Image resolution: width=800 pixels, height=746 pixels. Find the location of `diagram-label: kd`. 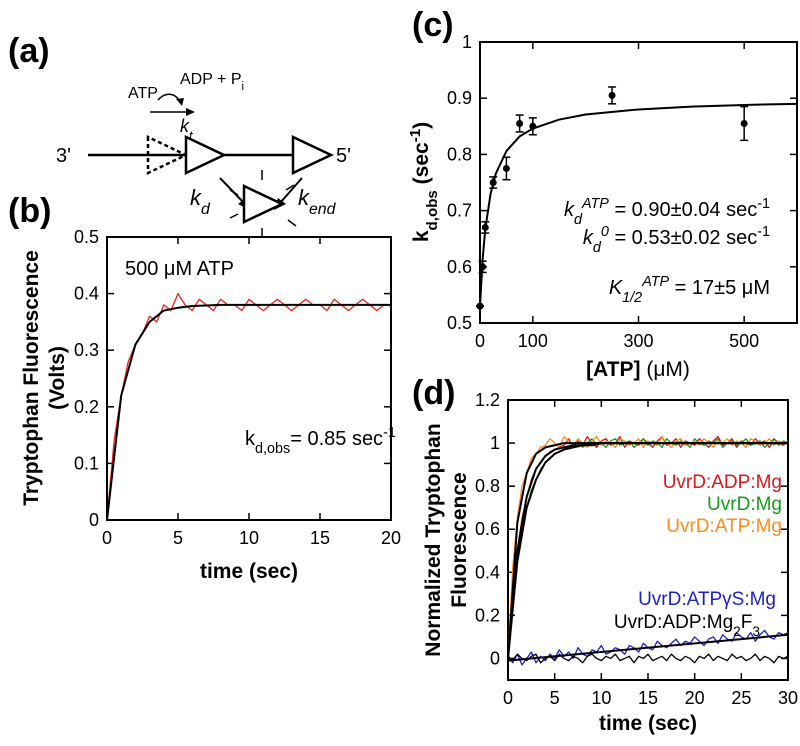

diagram-label: kd is located at coordinates (200, 201).